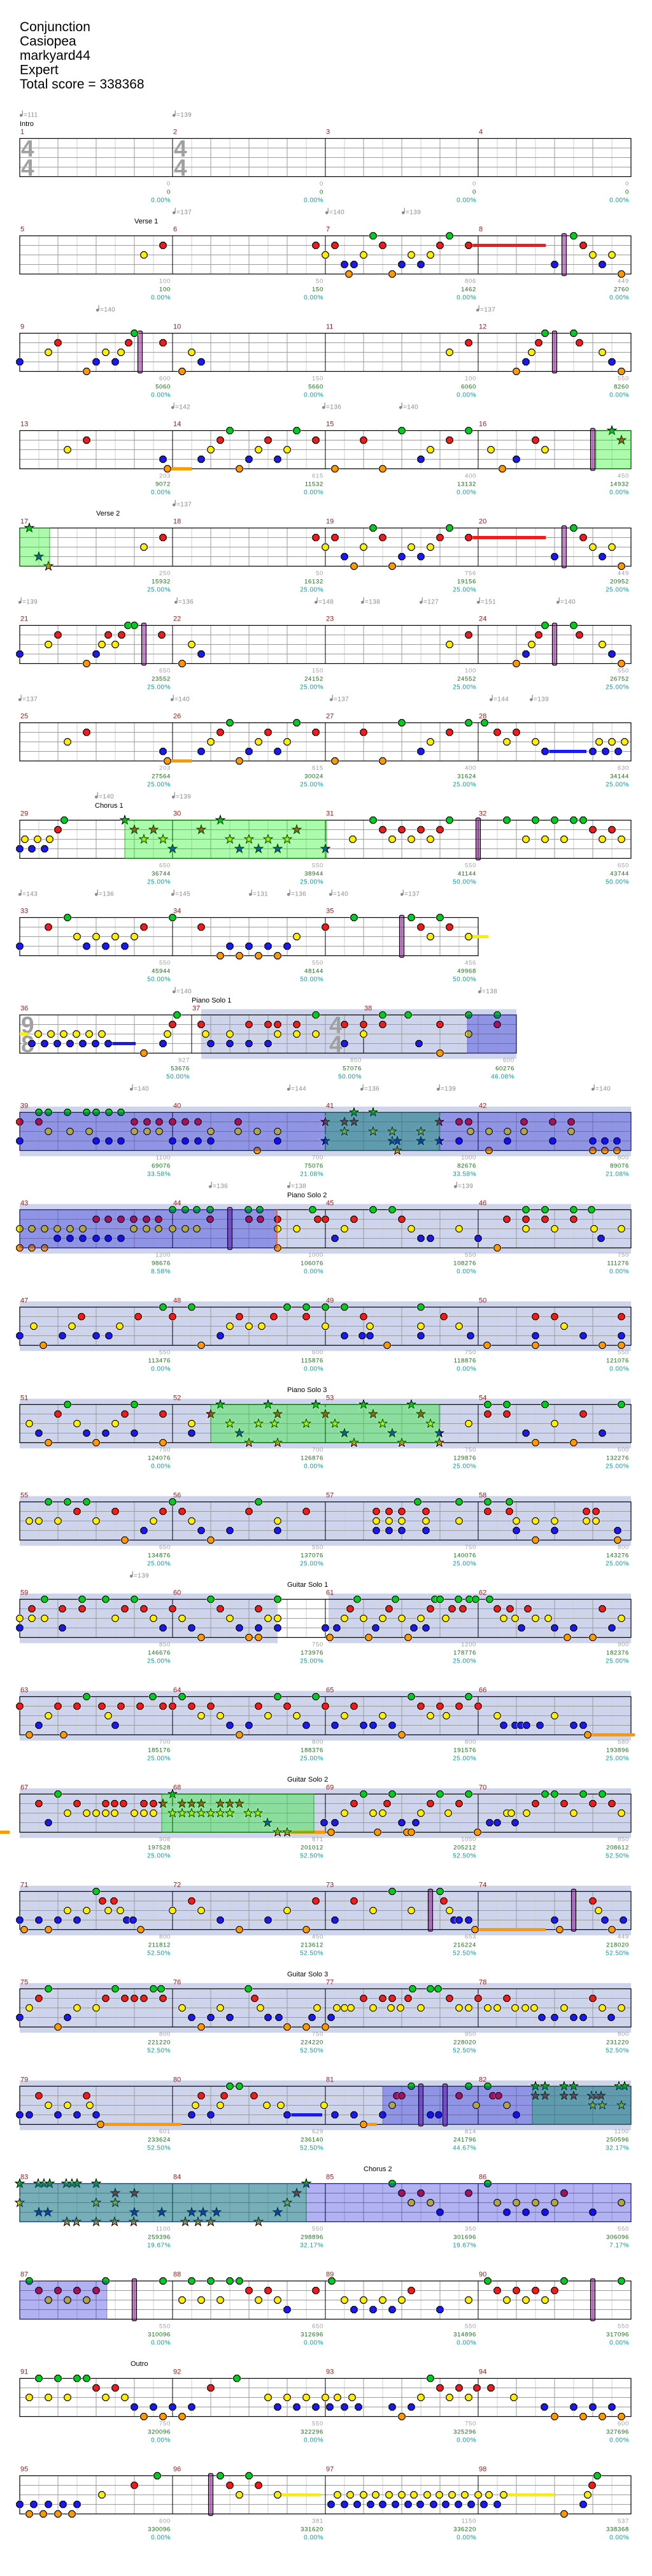 Image resolution: width=652 pixels, height=2576 pixels. I want to click on svg-text: 58, so click(482, 1496).